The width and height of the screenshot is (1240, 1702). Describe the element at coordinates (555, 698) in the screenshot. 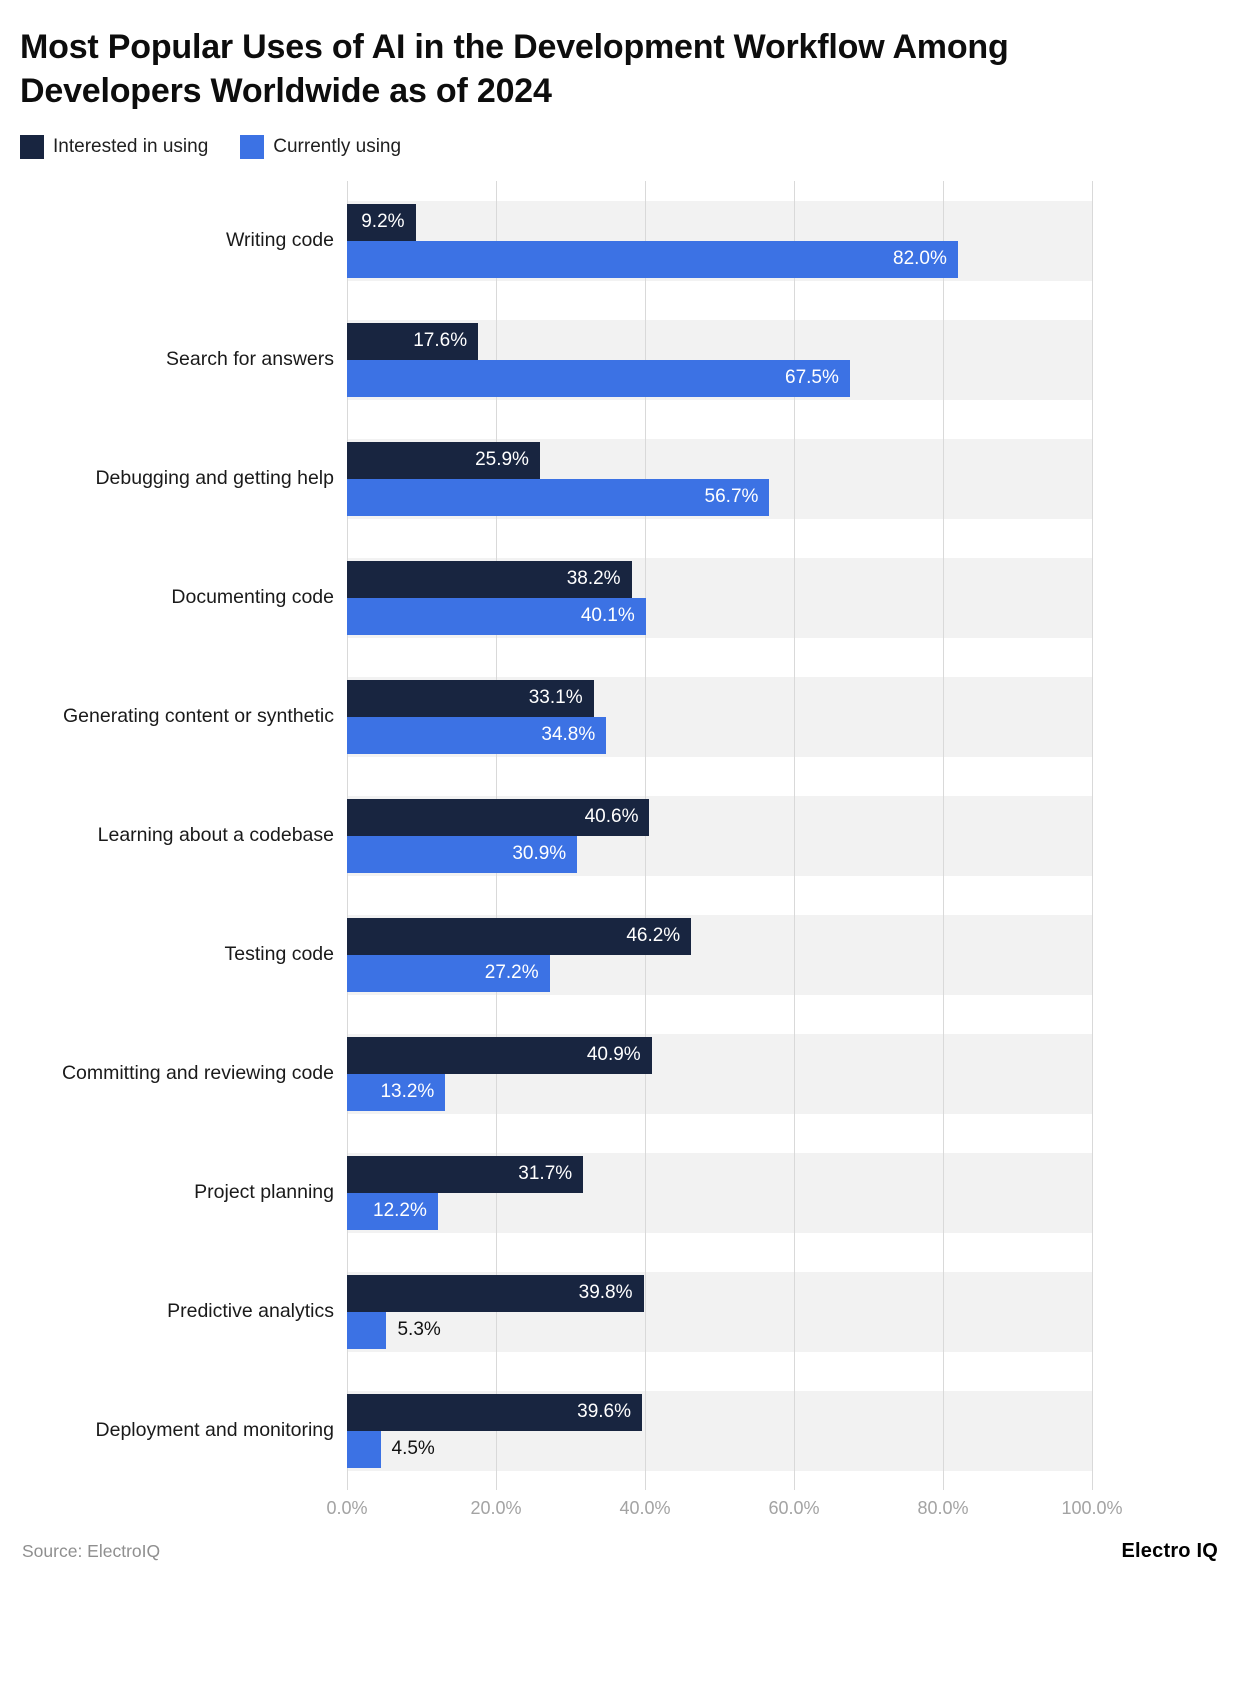

I see `bar-value-label: 33.1%` at that location.